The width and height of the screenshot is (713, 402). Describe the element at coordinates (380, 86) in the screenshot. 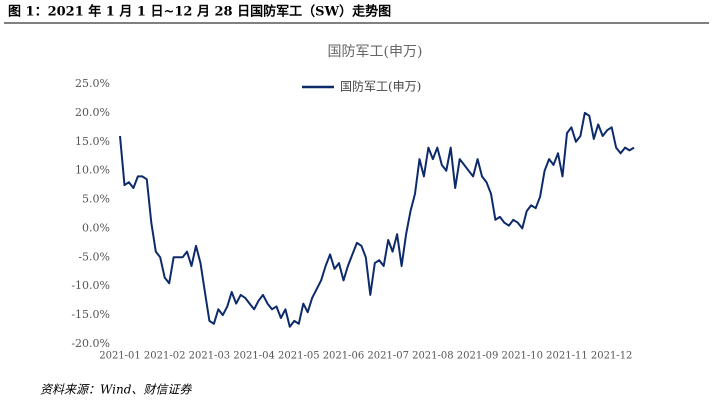

I see `legend-label: 国防军工(申万)` at that location.